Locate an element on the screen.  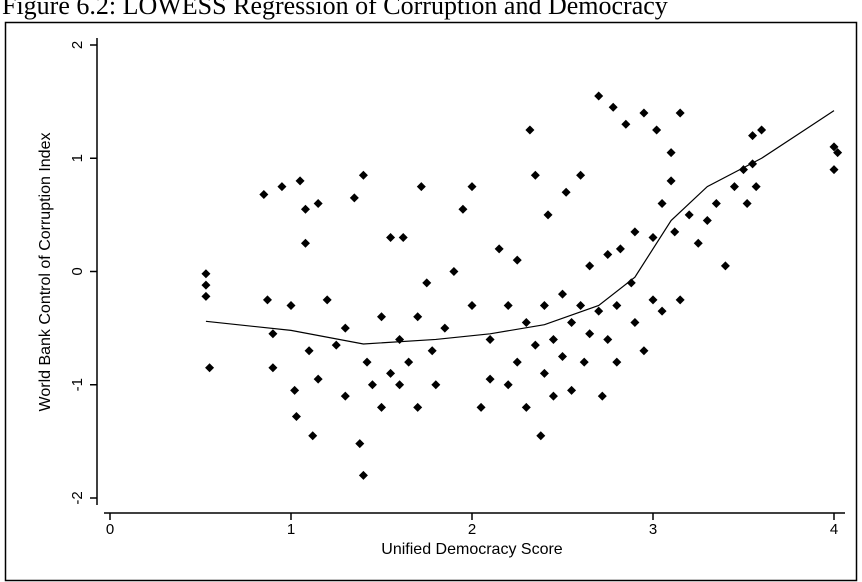
y-tick-label: 1 is located at coordinates (77, 158).